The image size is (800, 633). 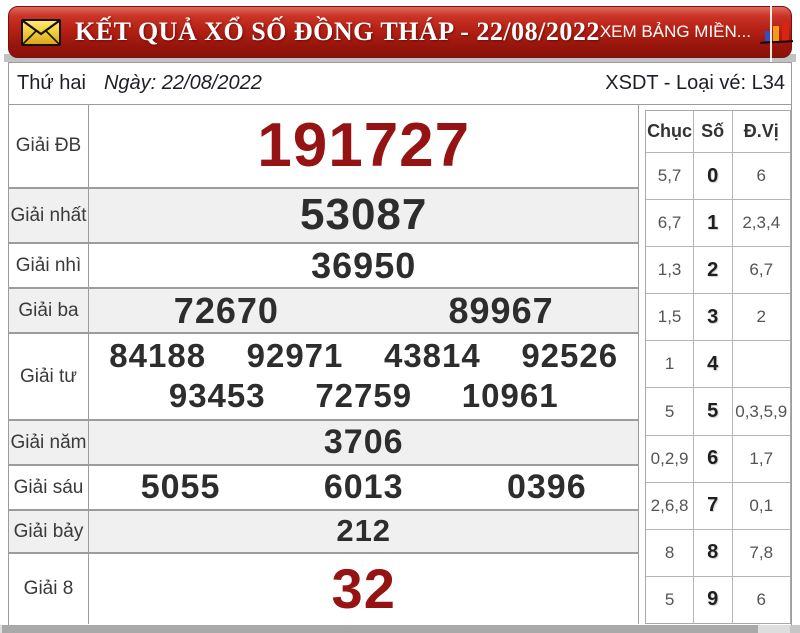 I want to click on page-title: KẾT QUẢ XỔ SỐ ĐỒNG THÁP - 22/08/2022, so click(x=337, y=31).